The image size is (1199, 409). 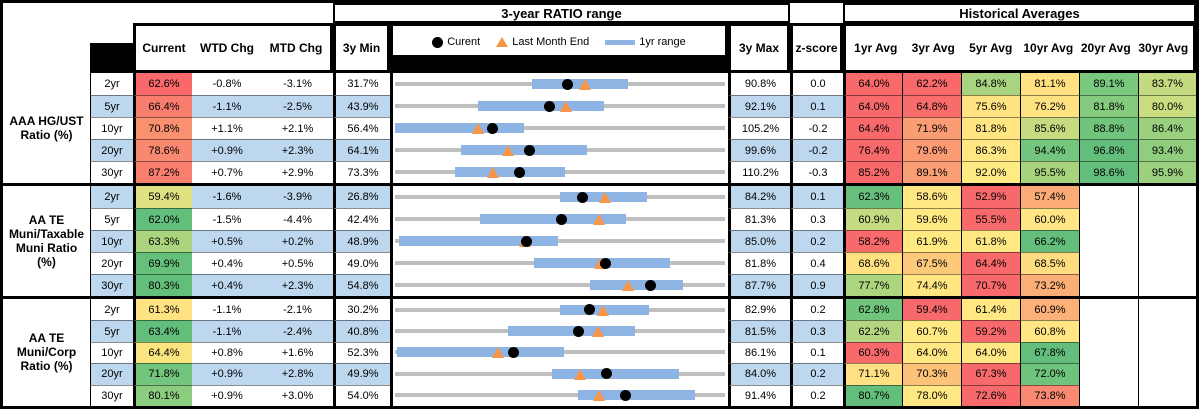 I want to click on avg-cell: 98.6%, so click(x=1108, y=172).